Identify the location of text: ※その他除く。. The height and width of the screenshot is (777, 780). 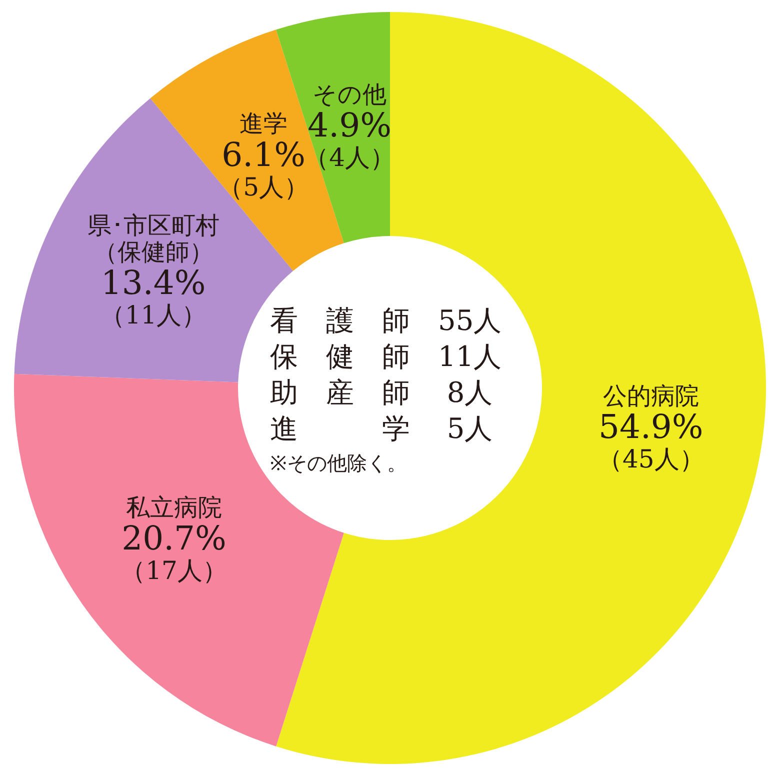
(338, 463).